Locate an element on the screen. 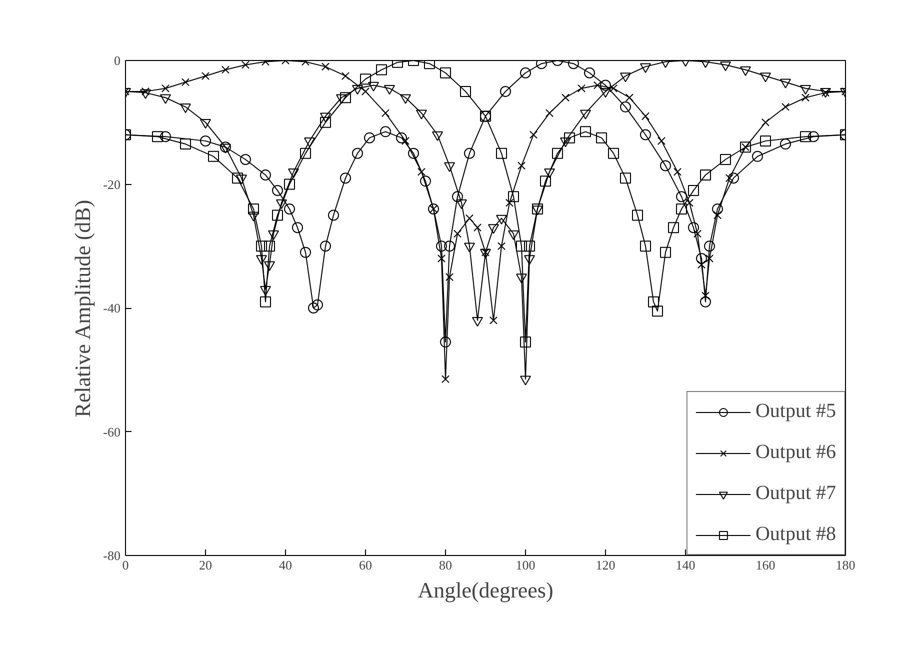  x-tick-label: 60 is located at coordinates (365, 565).